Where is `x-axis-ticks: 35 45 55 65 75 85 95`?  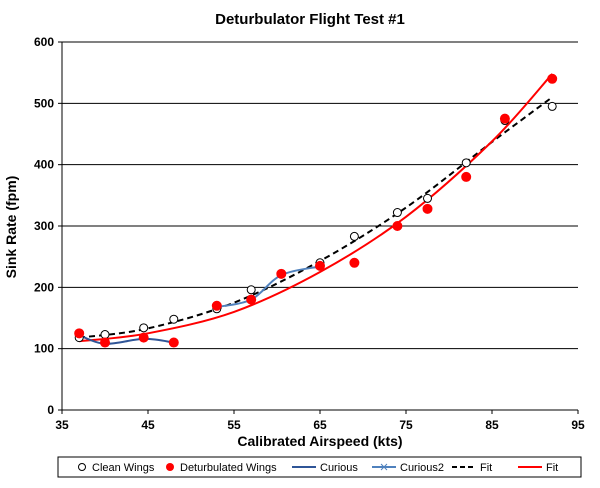
x-axis-ticks: 35 45 55 65 75 85 95 is located at coordinates (320, 421).